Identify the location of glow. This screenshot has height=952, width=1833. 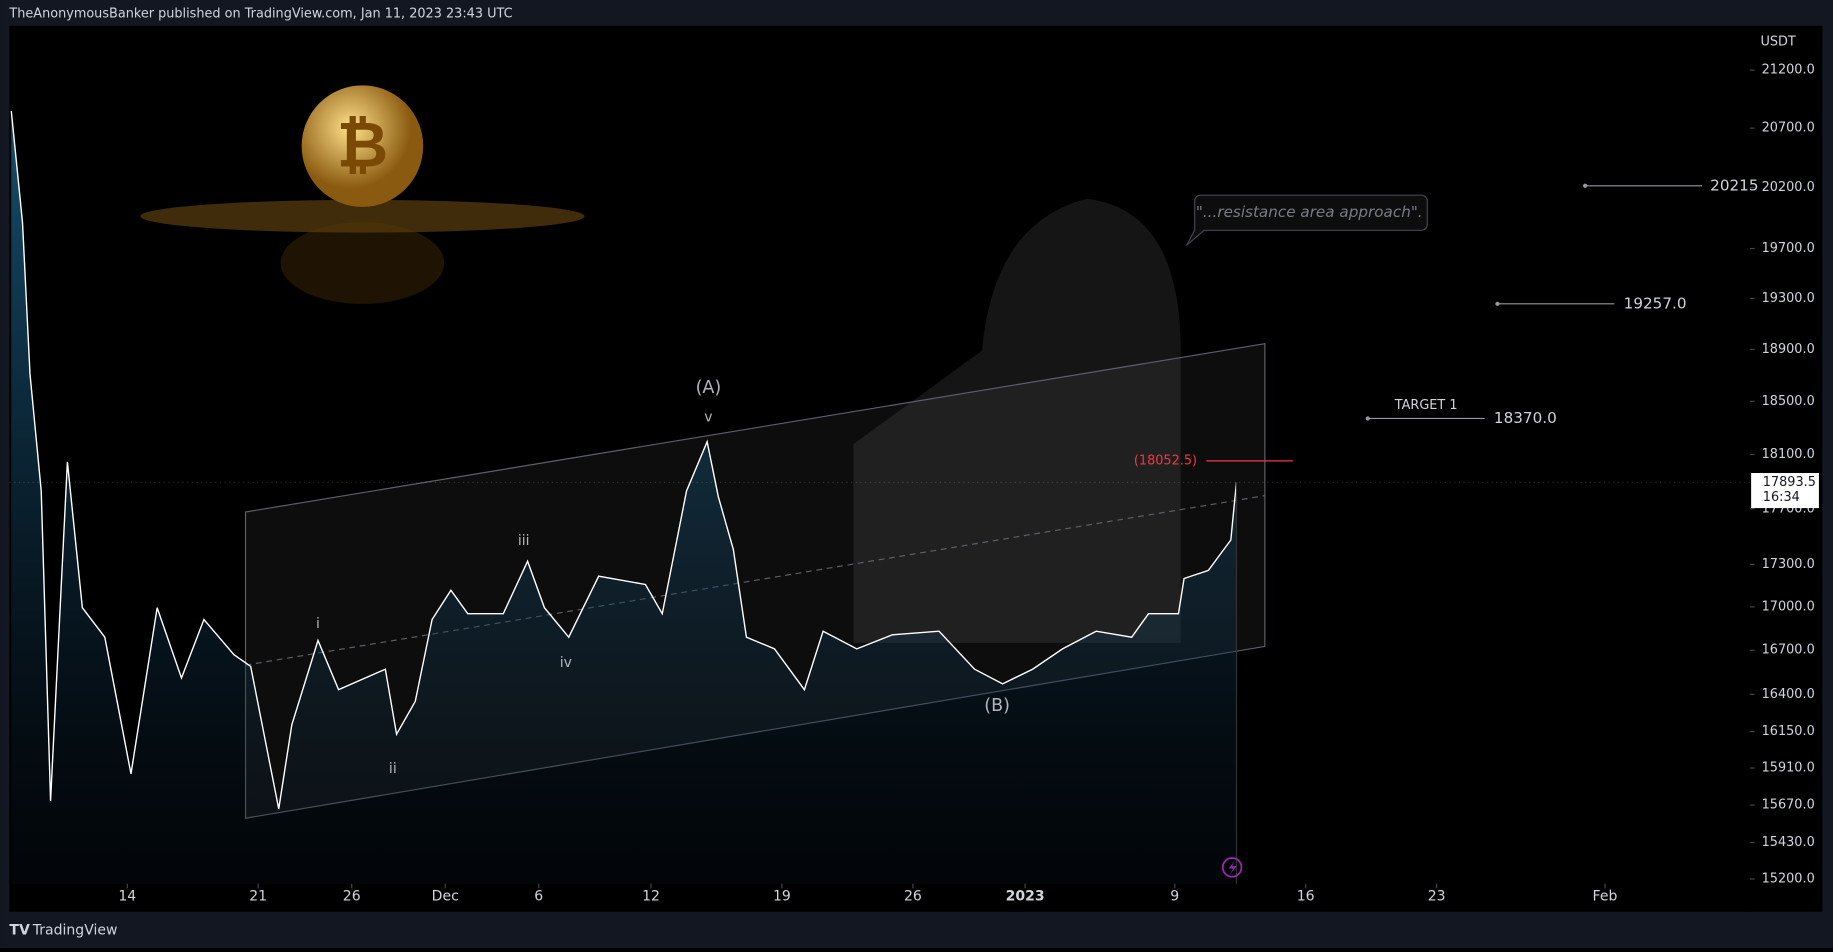
(362, 263).